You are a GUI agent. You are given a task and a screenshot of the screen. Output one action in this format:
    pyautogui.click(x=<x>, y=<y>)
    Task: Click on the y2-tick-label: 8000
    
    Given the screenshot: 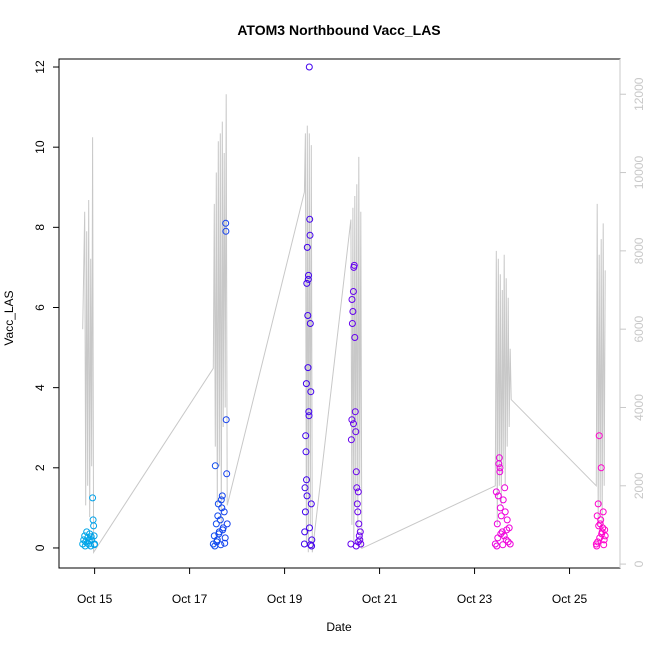 What is the action you would take?
    pyautogui.click(x=639, y=250)
    